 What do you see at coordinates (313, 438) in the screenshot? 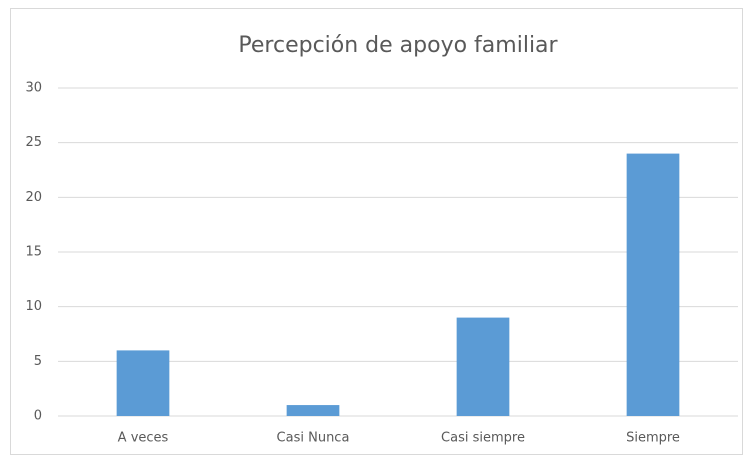
I see `x-tick-label: Casi Nunca` at bounding box center [313, 438].